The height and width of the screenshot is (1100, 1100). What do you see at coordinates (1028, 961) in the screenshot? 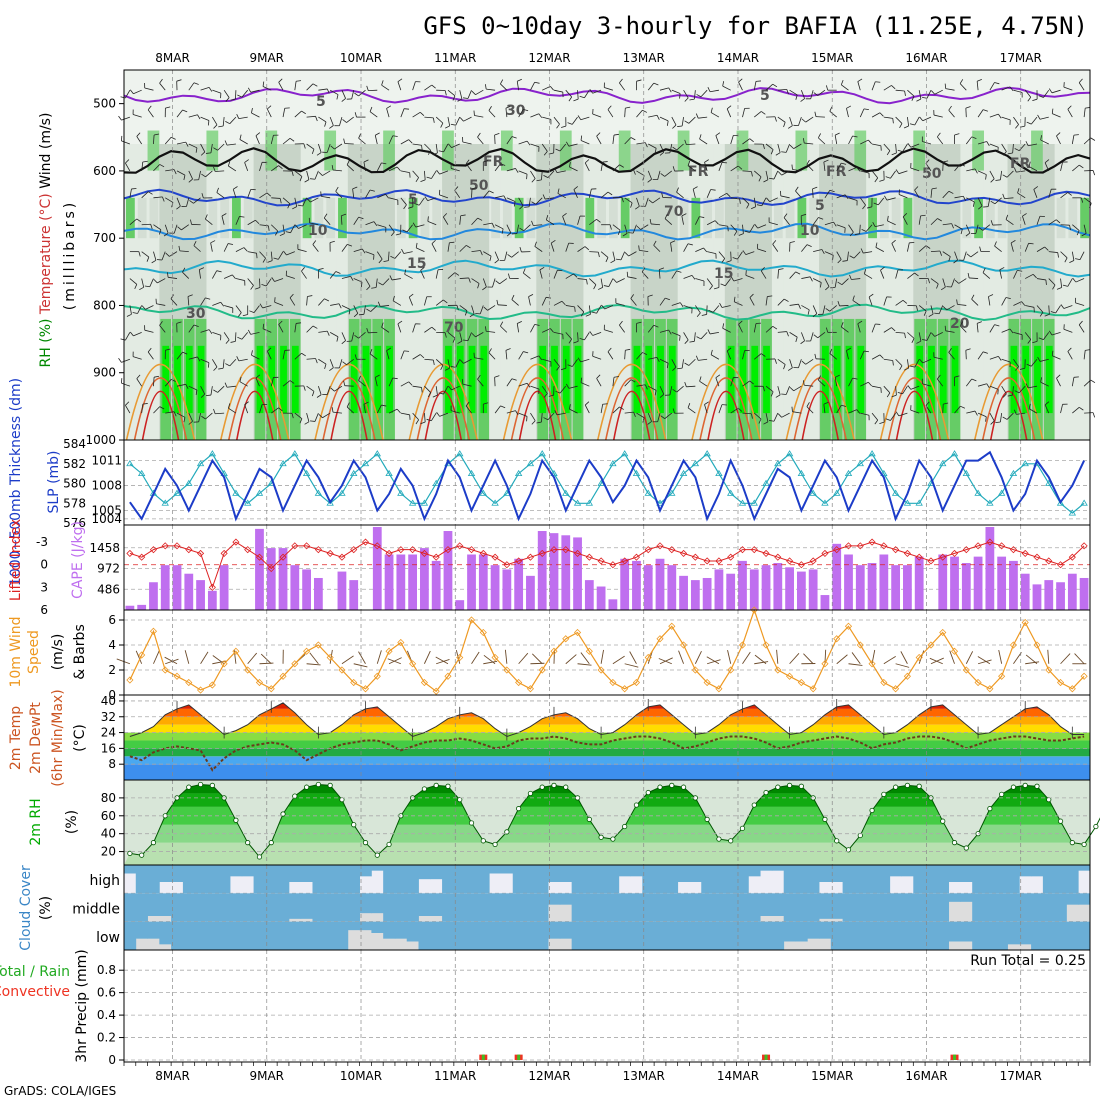
I see `run-total: Run Total = 0.25` at bounding box center [1028, 961].